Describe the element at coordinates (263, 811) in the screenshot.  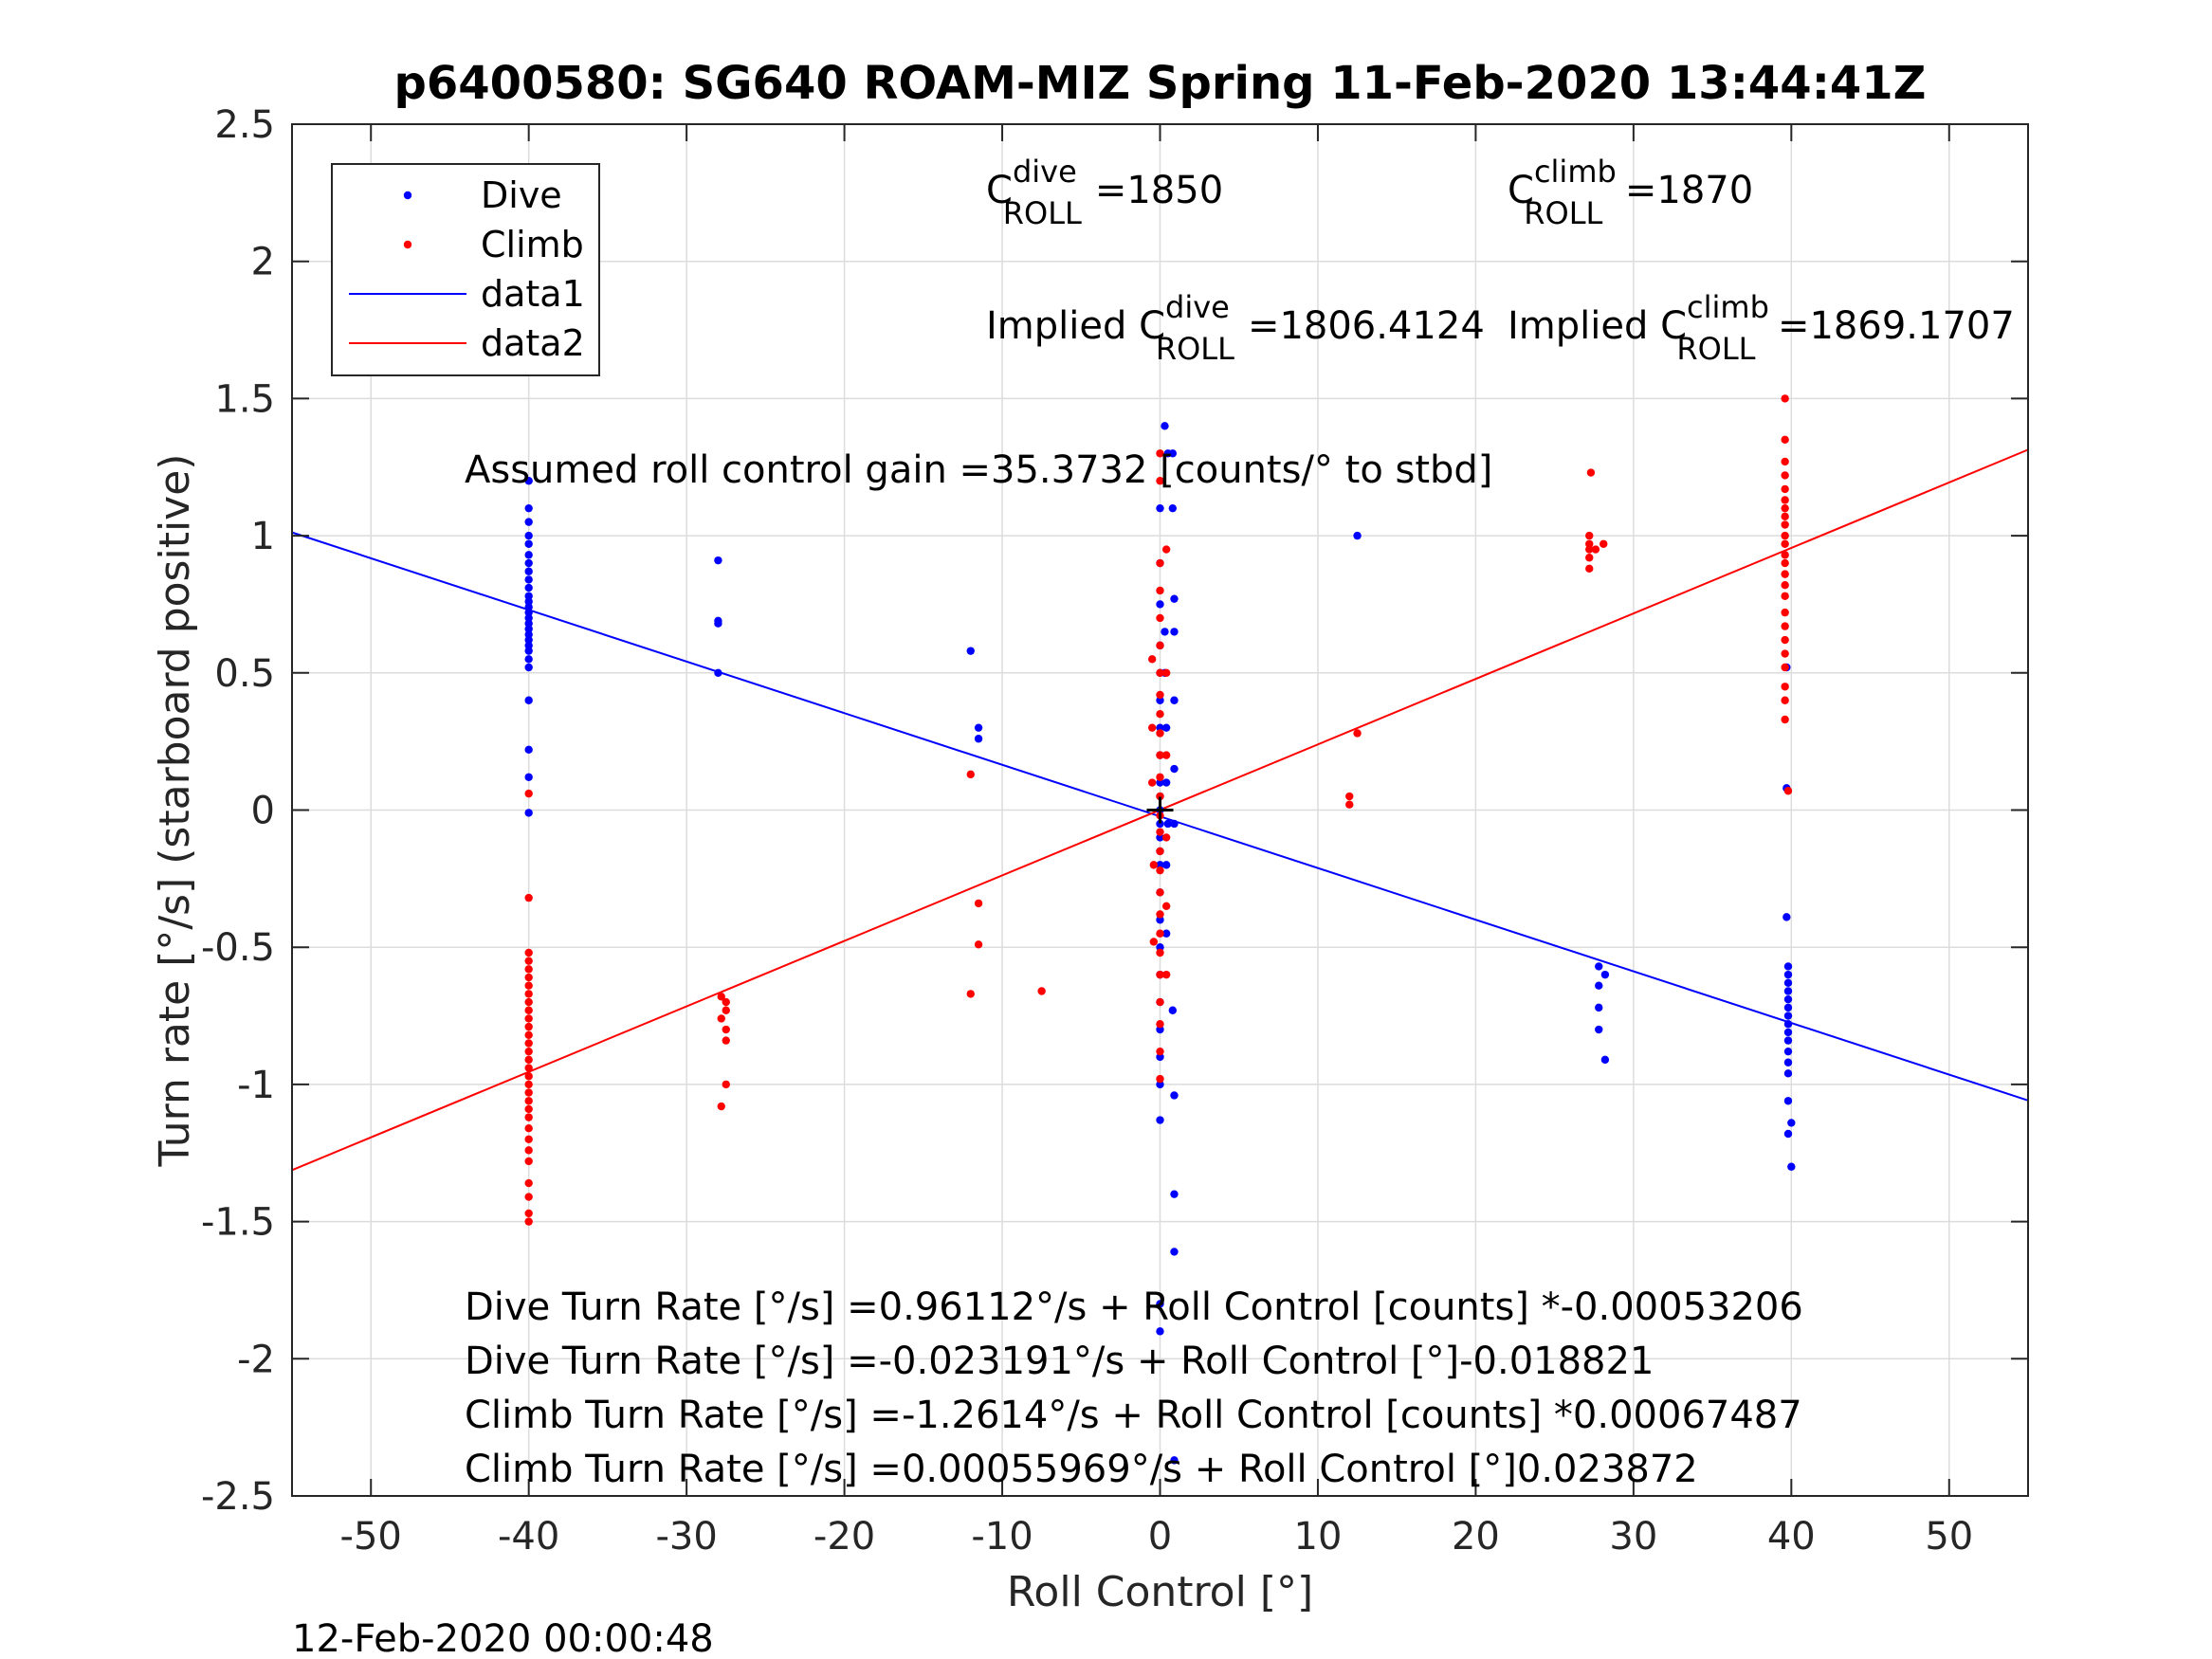
I see `y-tick-label: 0` at that location.